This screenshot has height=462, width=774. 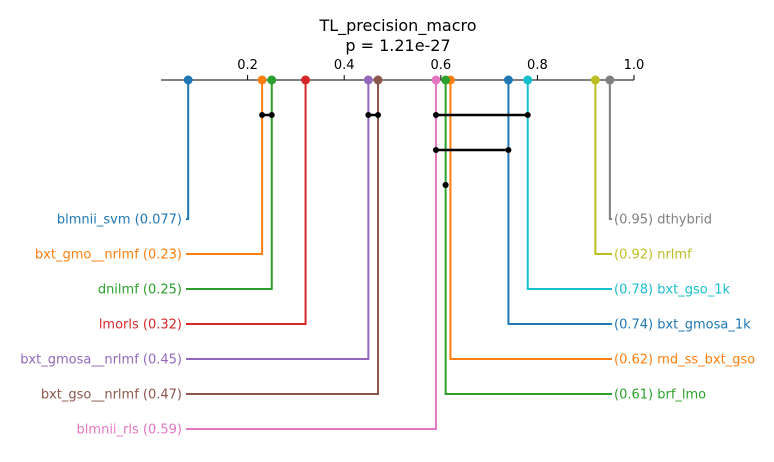 I want to click on rank-point-bxt_gmosa_1k, so click(x=508, y=80).